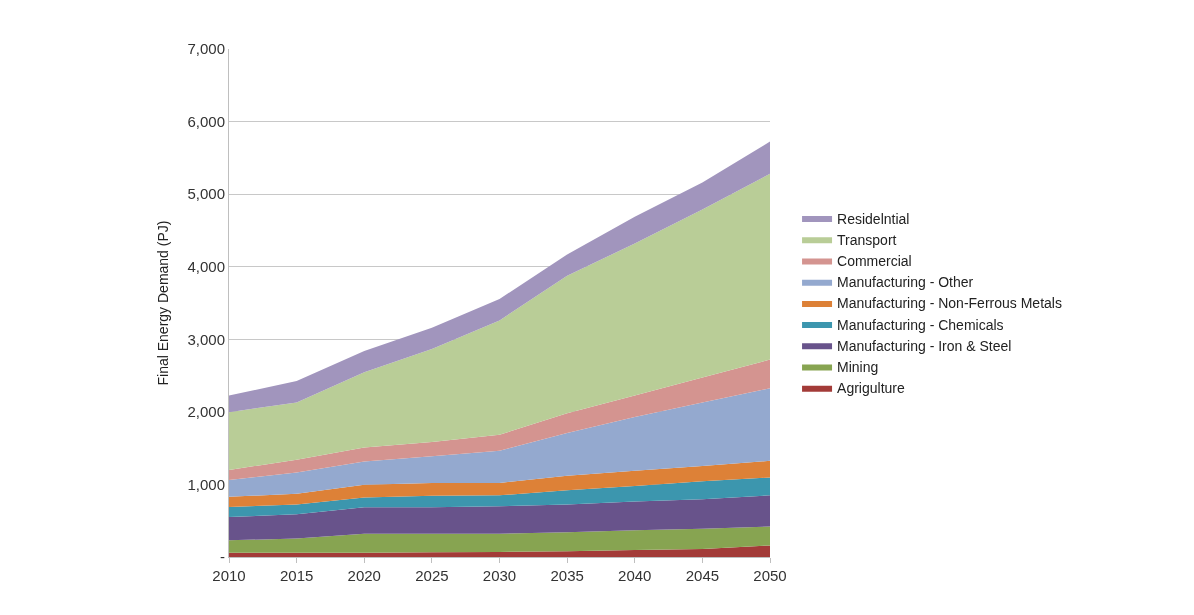 The height and width of the screenshot is (615, 1194). Describe the element at coordinates (770, 575) in the screenshot. I see `x-tick-label: 2050` at that location.